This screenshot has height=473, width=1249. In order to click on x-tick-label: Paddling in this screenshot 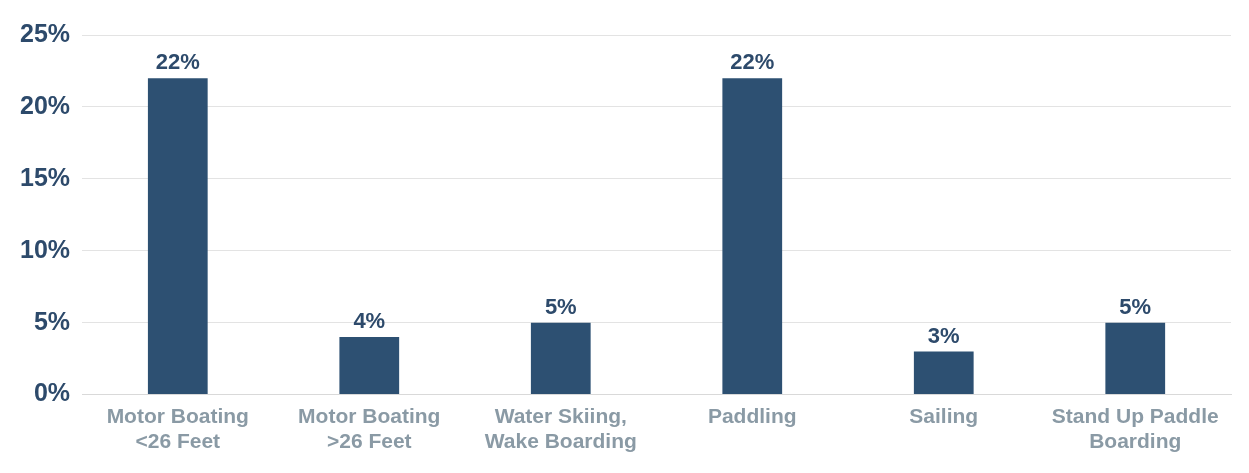, I will do `click(752, 415)`.